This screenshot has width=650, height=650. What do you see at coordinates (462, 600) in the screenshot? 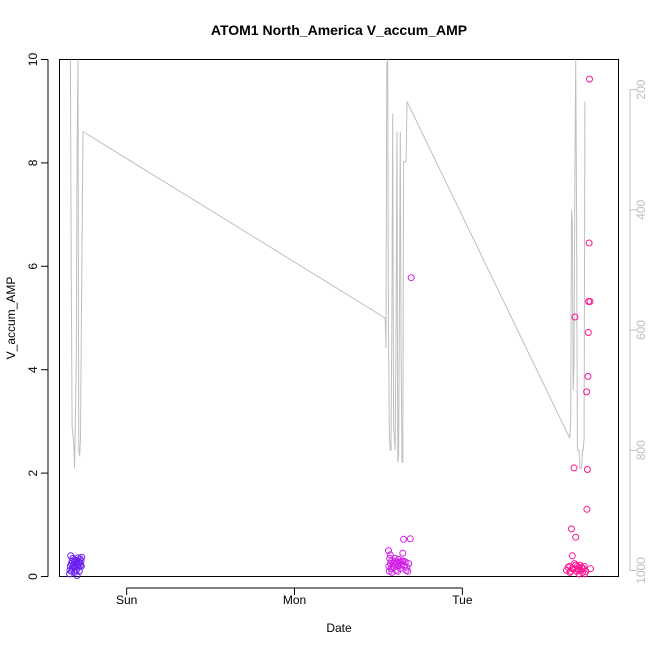
I see `x-tick-label: Tue` at bounding box center [462, 600].